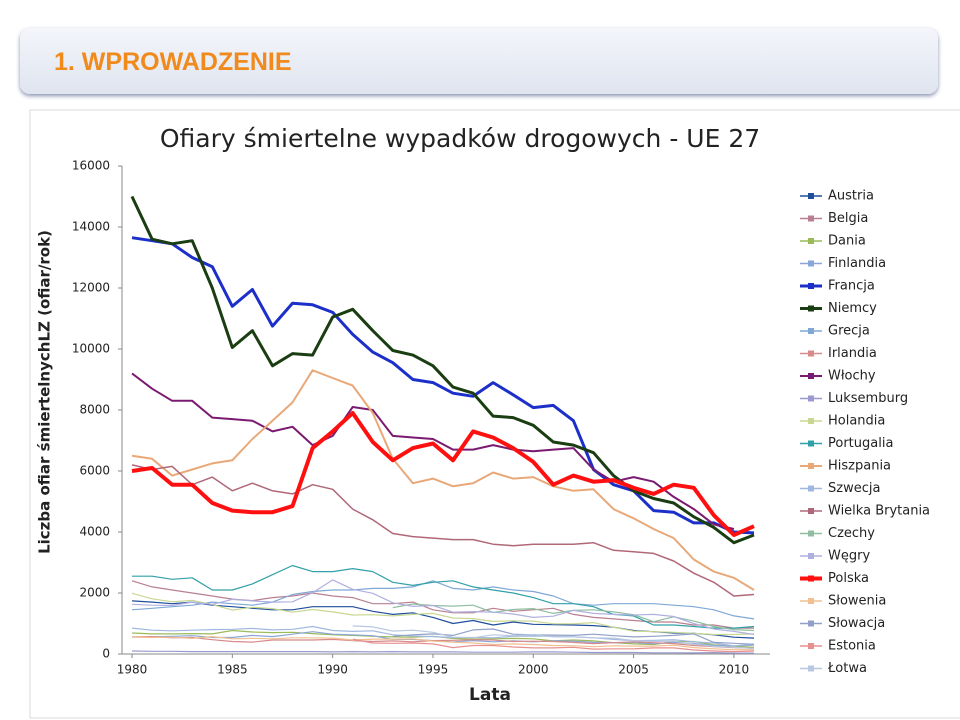 This screenshot has height=720, width=960. What do you see at coordinates (849, 556) in the screenshot?
I see `legend-label: Węgry` at bounding box center [849, 556].